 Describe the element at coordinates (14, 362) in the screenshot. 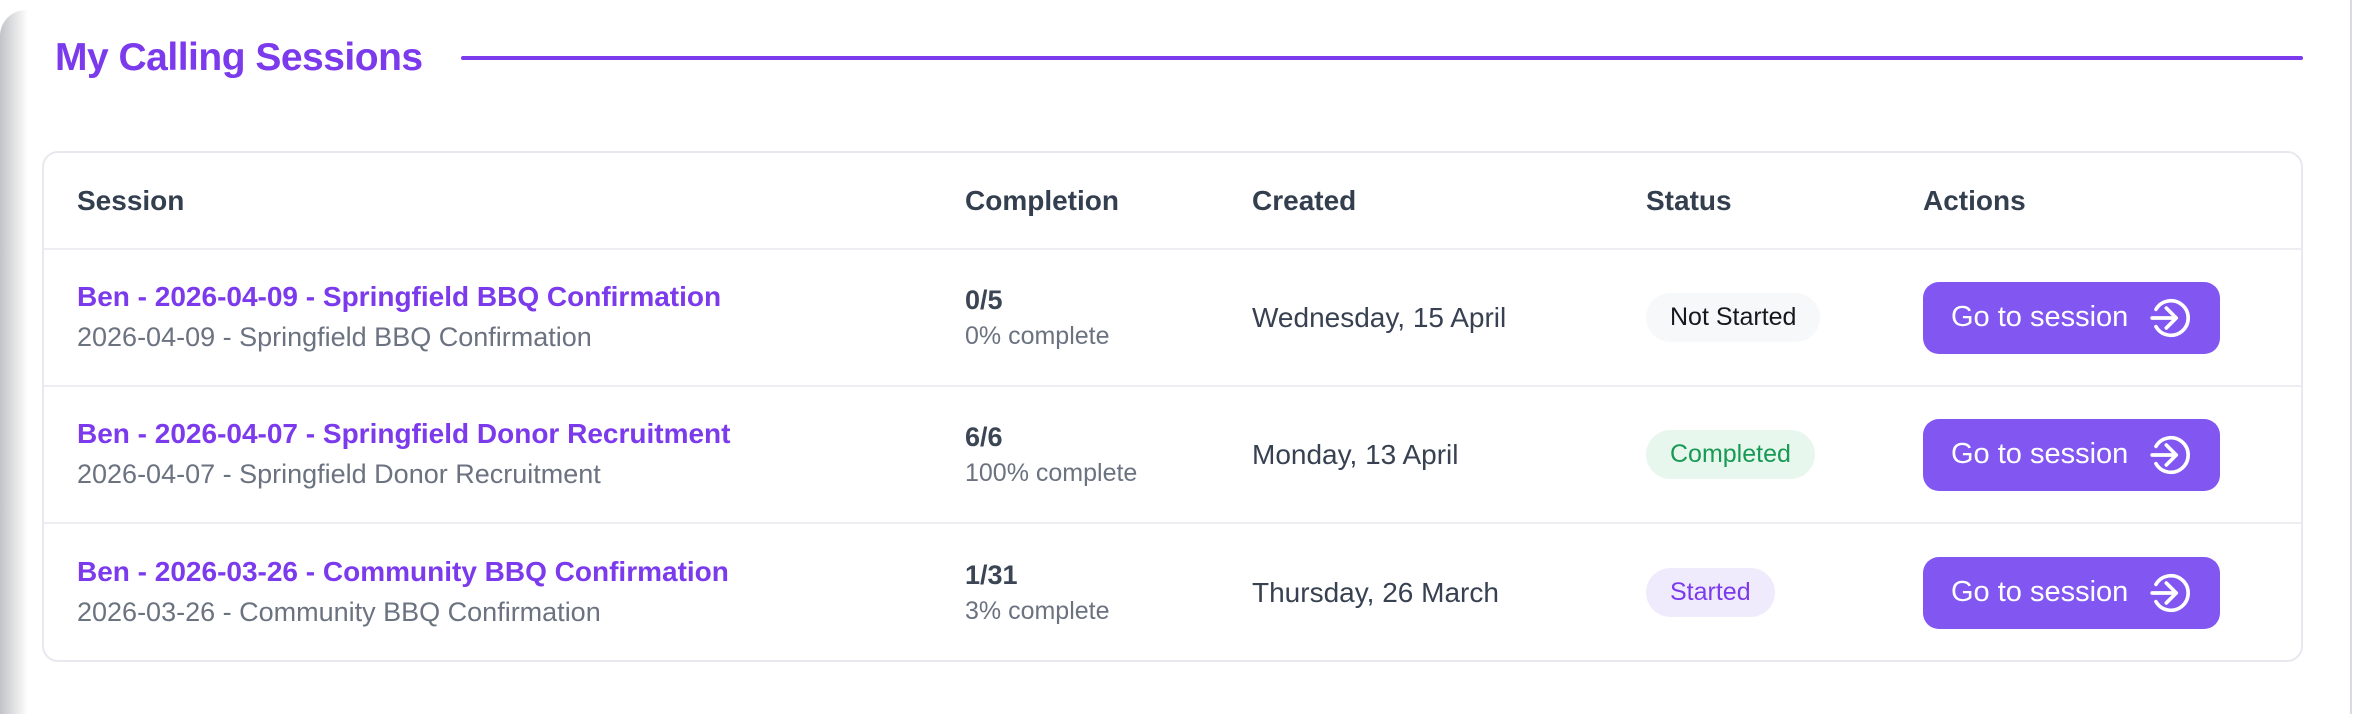

I see `page-left-shadow` at that location.